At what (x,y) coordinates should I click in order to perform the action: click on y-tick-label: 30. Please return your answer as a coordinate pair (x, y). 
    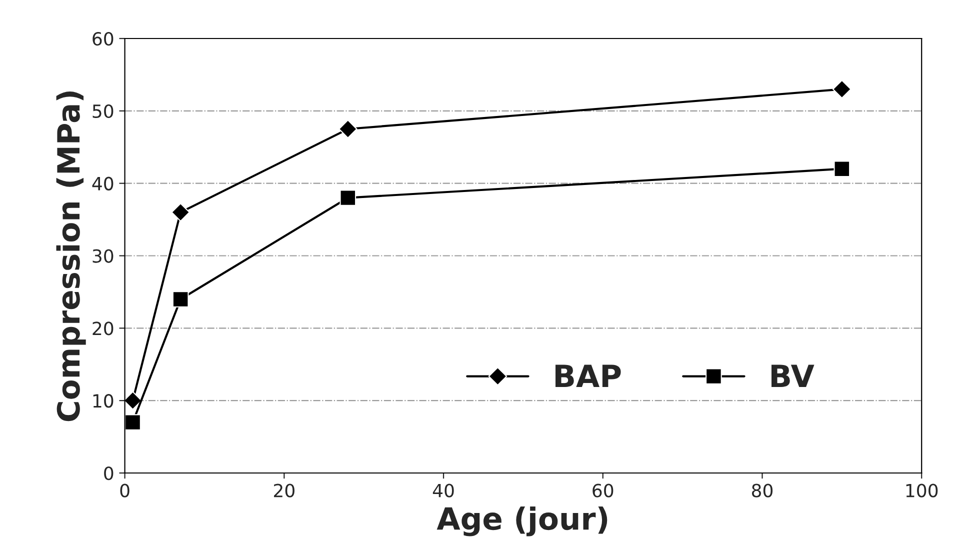
    Looking at the image, I should click on (103, 256).